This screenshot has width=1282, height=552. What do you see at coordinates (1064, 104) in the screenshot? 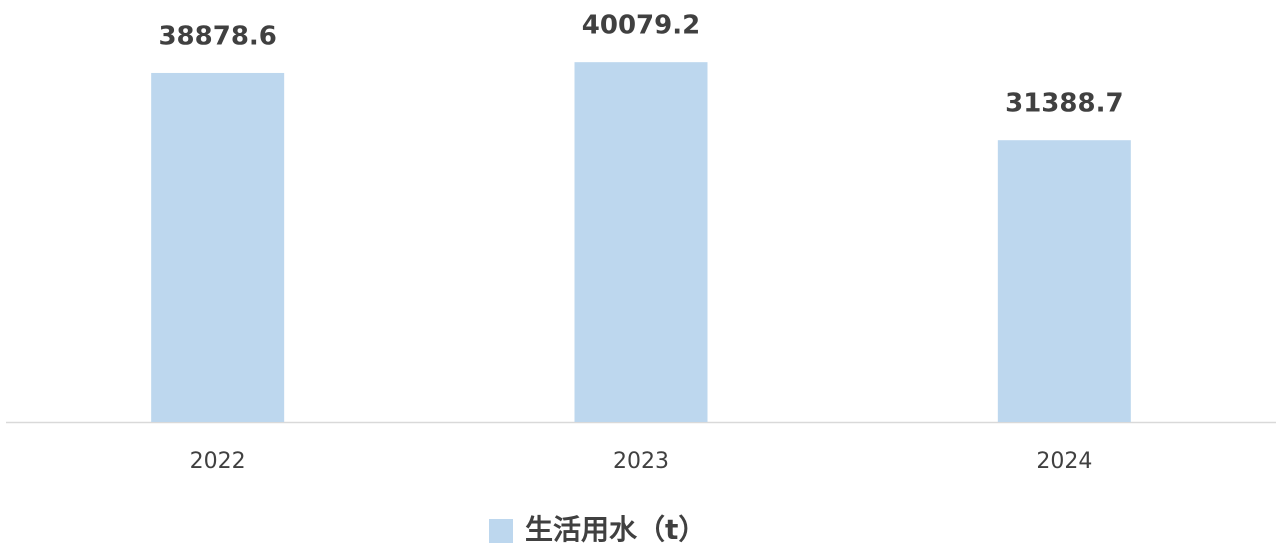
I see `data-label: 31388.7` at bounding box center [1064, 104].